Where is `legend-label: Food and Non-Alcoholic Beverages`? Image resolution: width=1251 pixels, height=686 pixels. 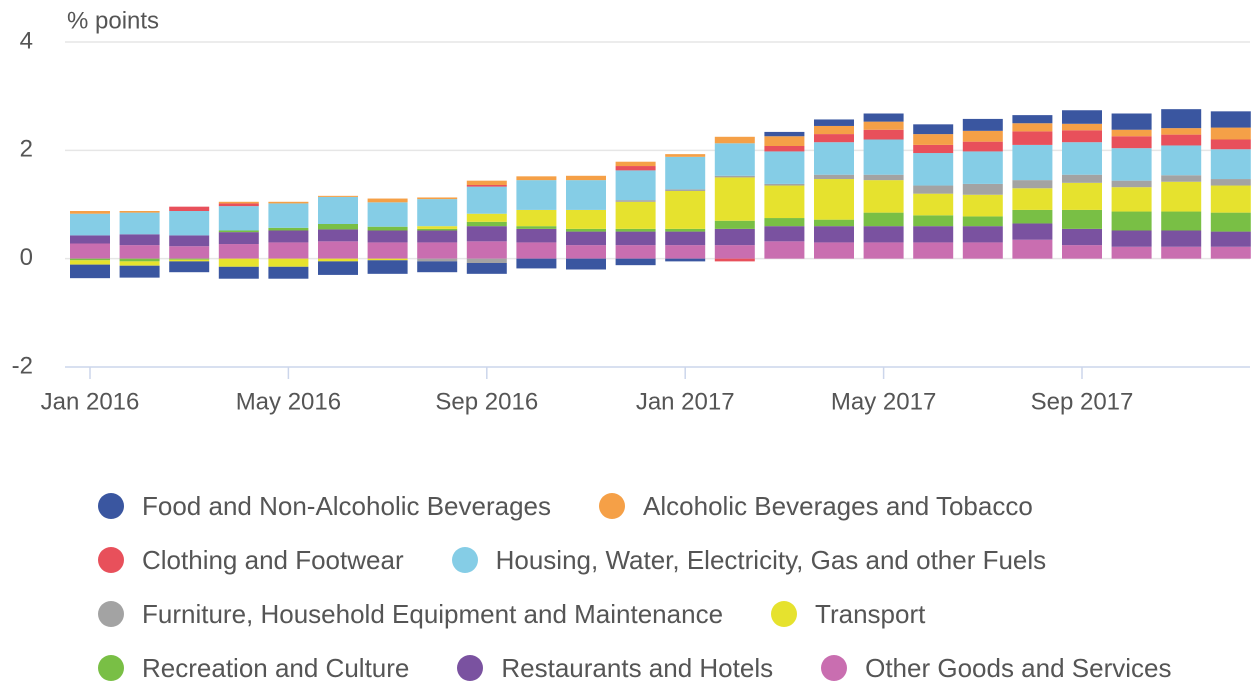 legend-label: Food and Non-Alcoholic Beverages is located at coordinates (347, 505).